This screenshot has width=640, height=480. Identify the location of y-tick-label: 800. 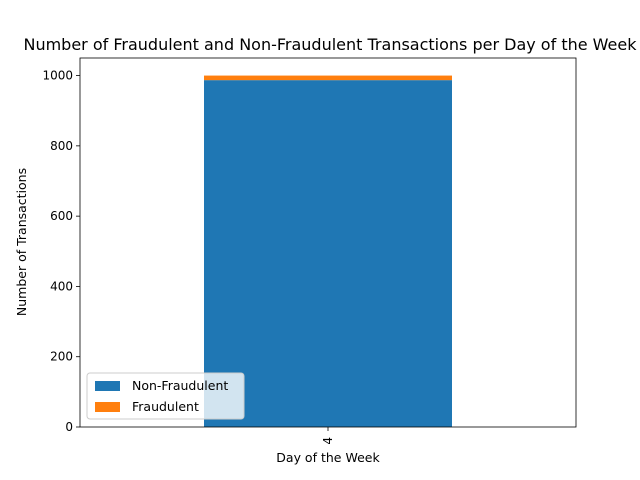
(61, 146).